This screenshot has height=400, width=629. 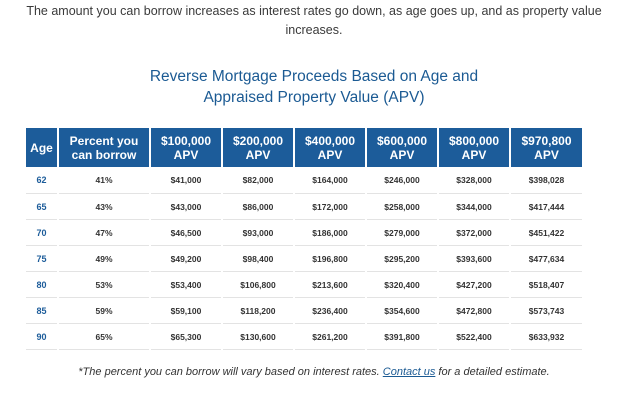 What do you see at coordinates (402, 337) in the screenshot?
I see `amount-cell: $391,800` at bounding box center [402, 337].